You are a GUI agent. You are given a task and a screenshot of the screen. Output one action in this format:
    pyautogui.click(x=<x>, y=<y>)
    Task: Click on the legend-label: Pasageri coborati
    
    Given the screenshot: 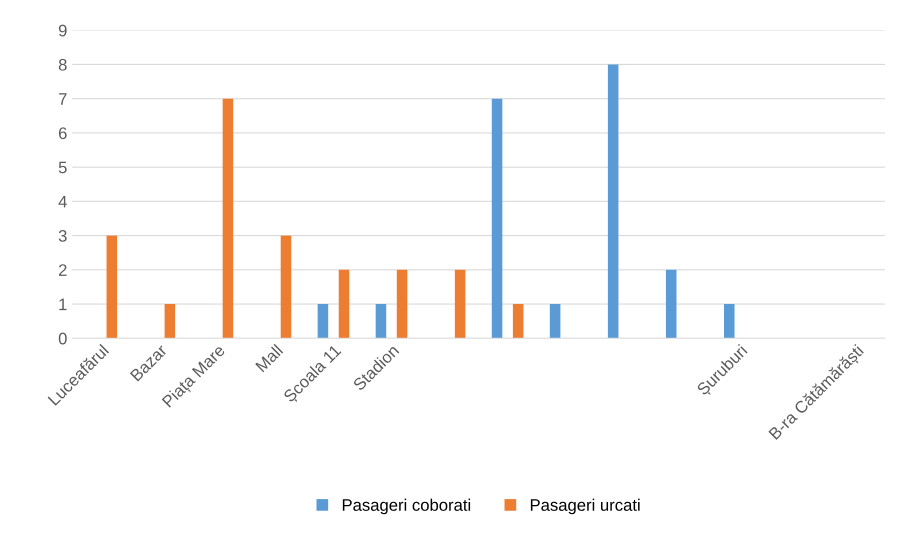 What is the action you would take?
    pyautogui.click(x=406, y=506)
    